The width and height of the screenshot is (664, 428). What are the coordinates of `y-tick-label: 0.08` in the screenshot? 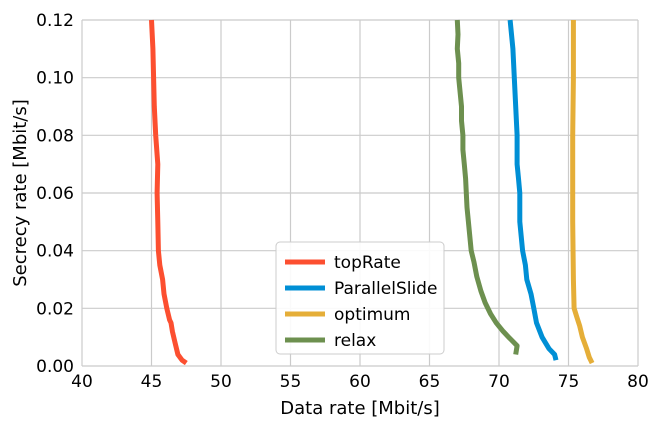 It's located at (55, 136).